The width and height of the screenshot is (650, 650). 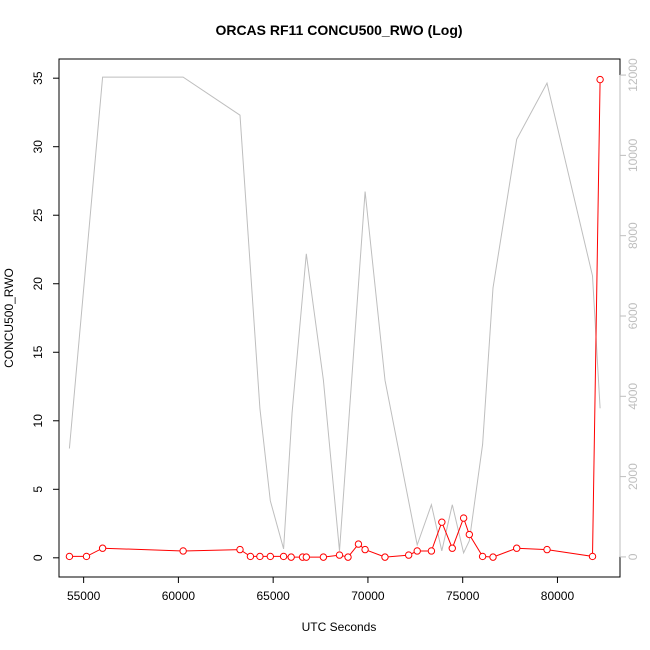 I want to click on y2-tick-label-2: 4000, so click(x=633, y=396).